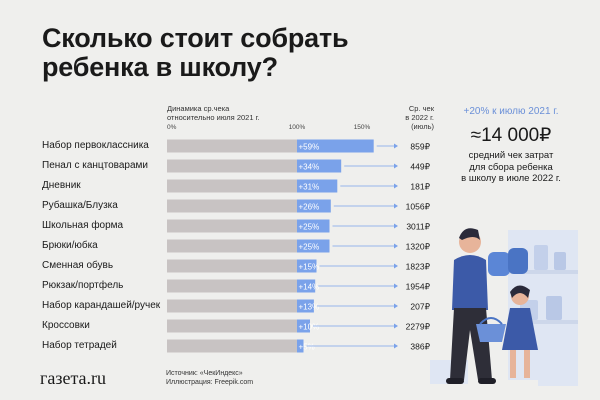  I want to click on basket-icon, so click(491, 333).